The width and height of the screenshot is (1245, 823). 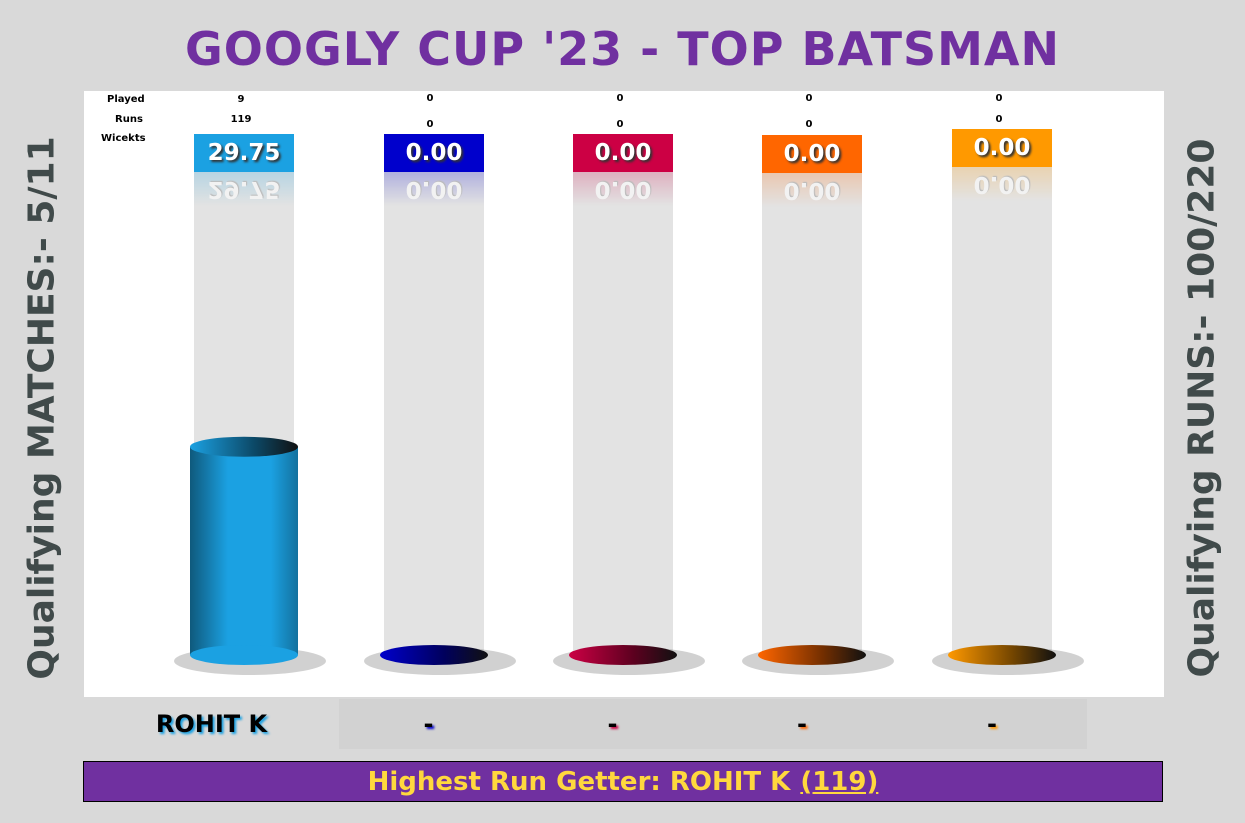 What do you see at coordinates (839, 781) in the screenshot?
I see `highest-run-getter-runs: (119)` at bounding box center [839, 781].